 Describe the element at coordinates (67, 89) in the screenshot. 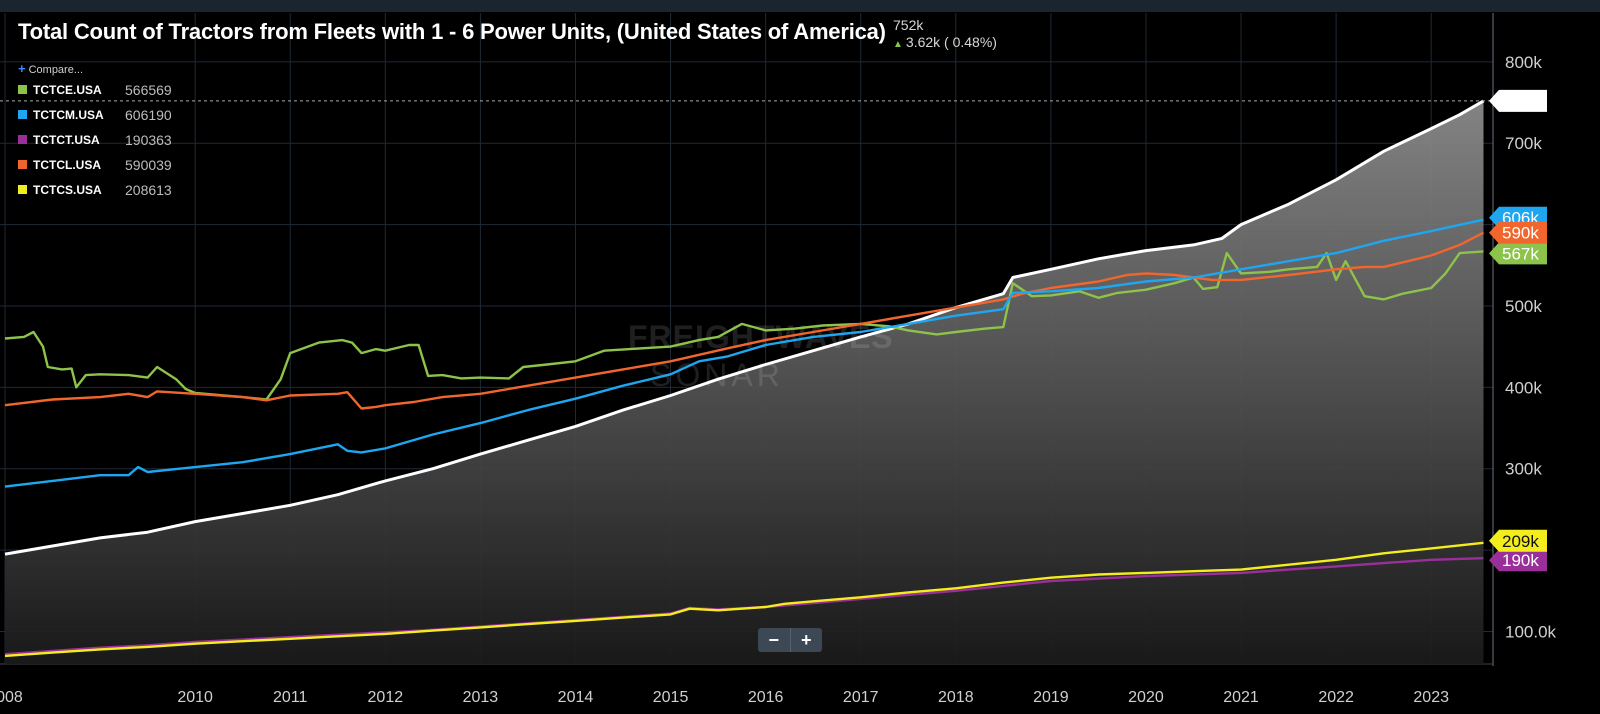

I see `legend-series-name: TCTCE.USA` at that location.